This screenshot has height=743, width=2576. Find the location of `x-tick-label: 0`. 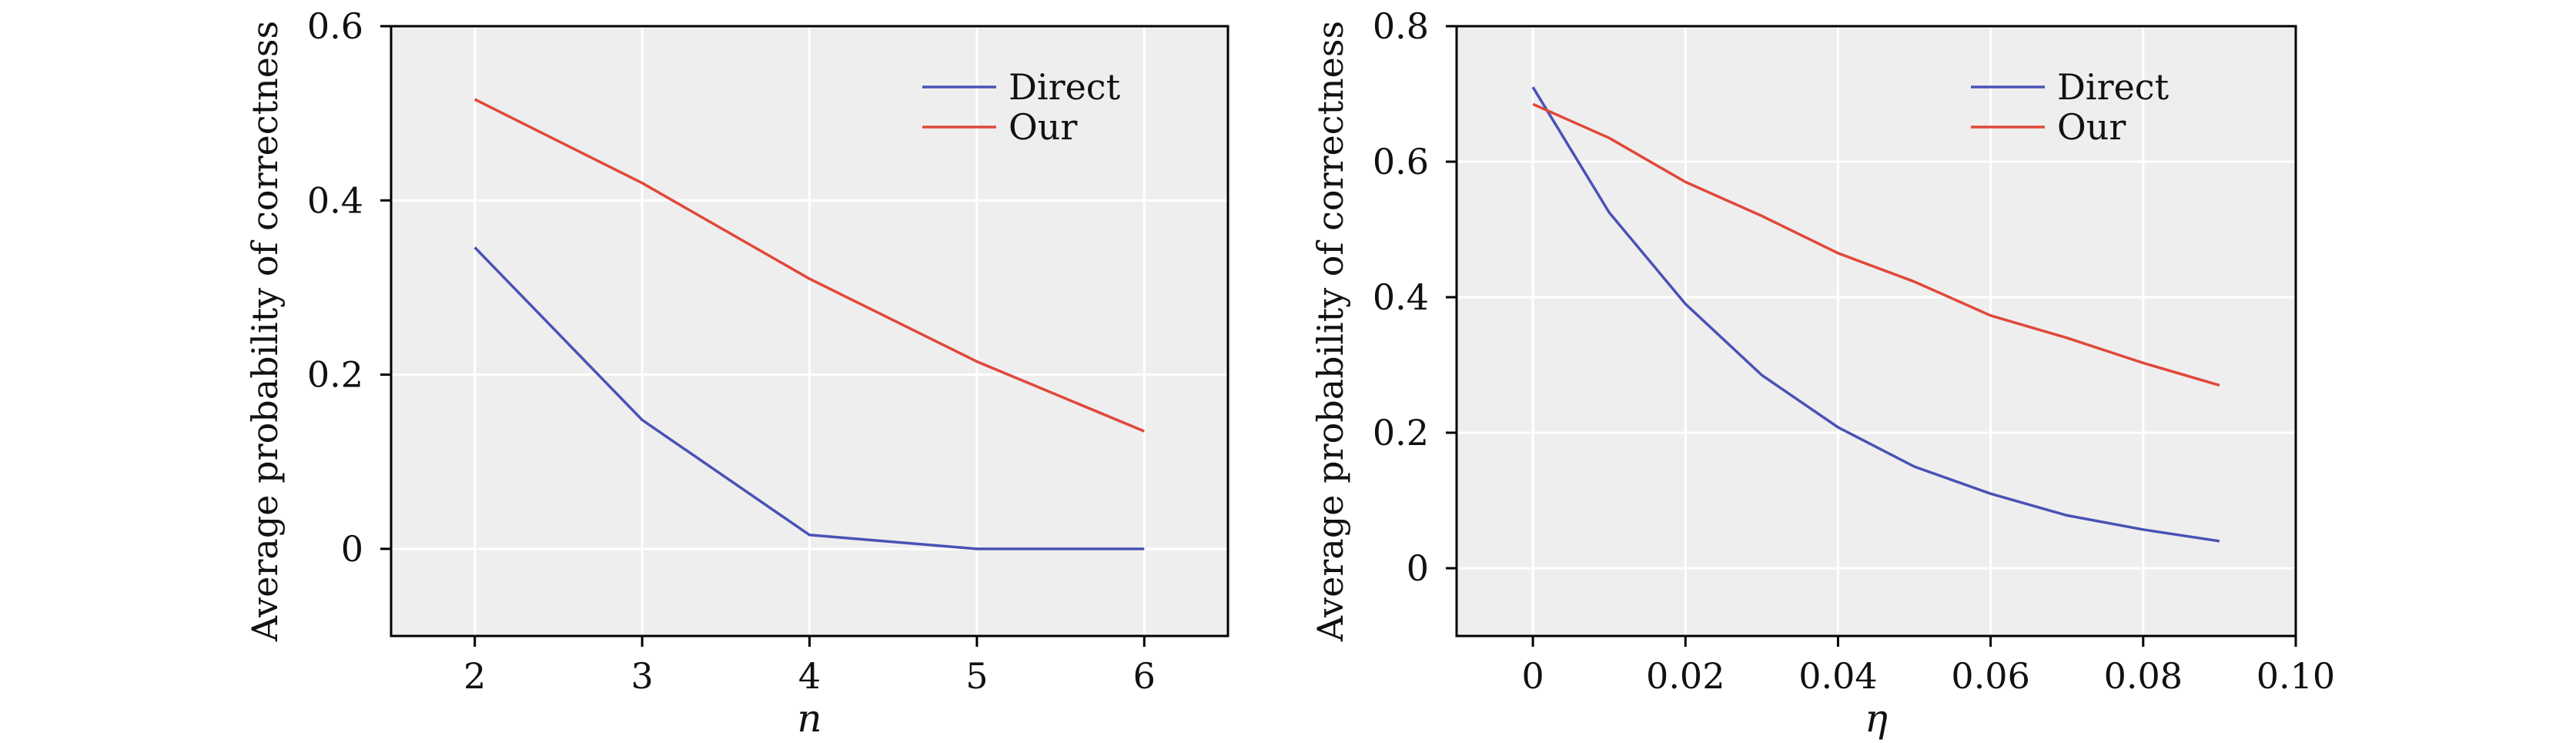

x-tick-label: 0 is located at coordinates (1533, 676).